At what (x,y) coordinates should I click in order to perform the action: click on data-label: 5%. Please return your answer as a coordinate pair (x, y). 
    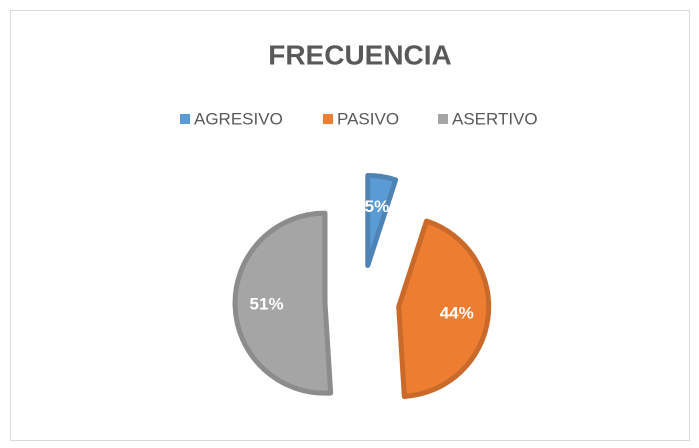
    Looking at the image, I should click on (377, 206).